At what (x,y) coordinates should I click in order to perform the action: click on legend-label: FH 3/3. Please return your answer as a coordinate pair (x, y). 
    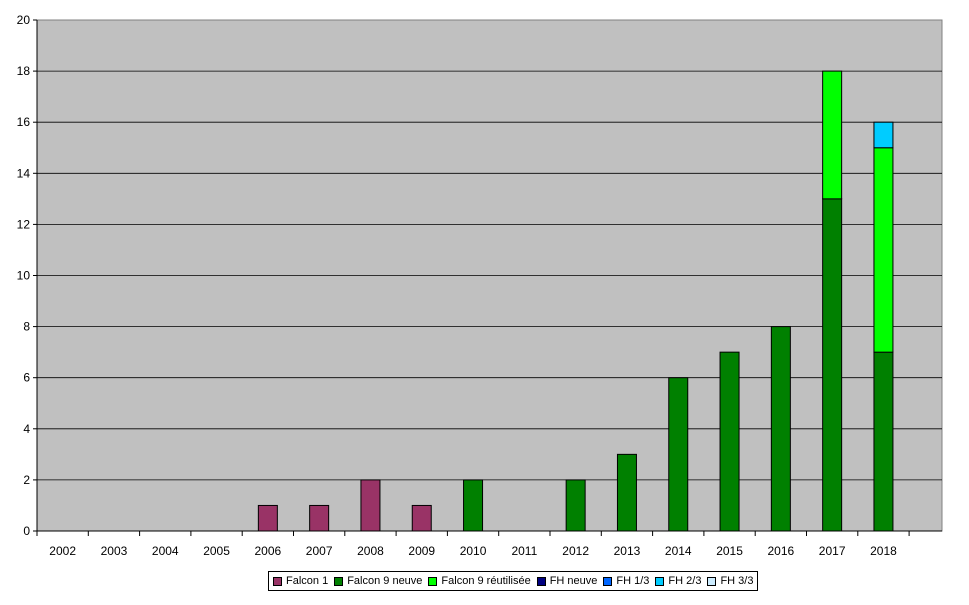
    Looking at the image, I should click on (737, 581).